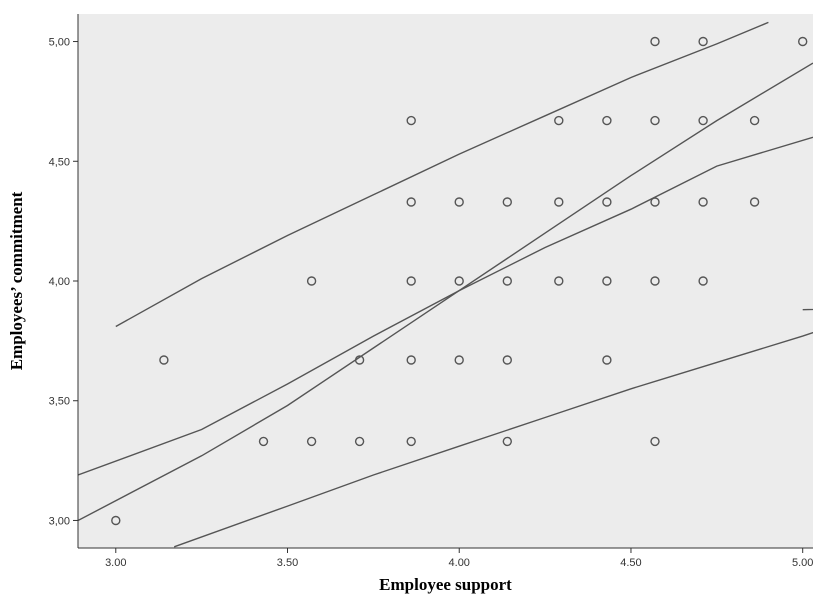 The image size is (813, 597). I want to click on y-tick-label: 4,50, so click(59, 162).